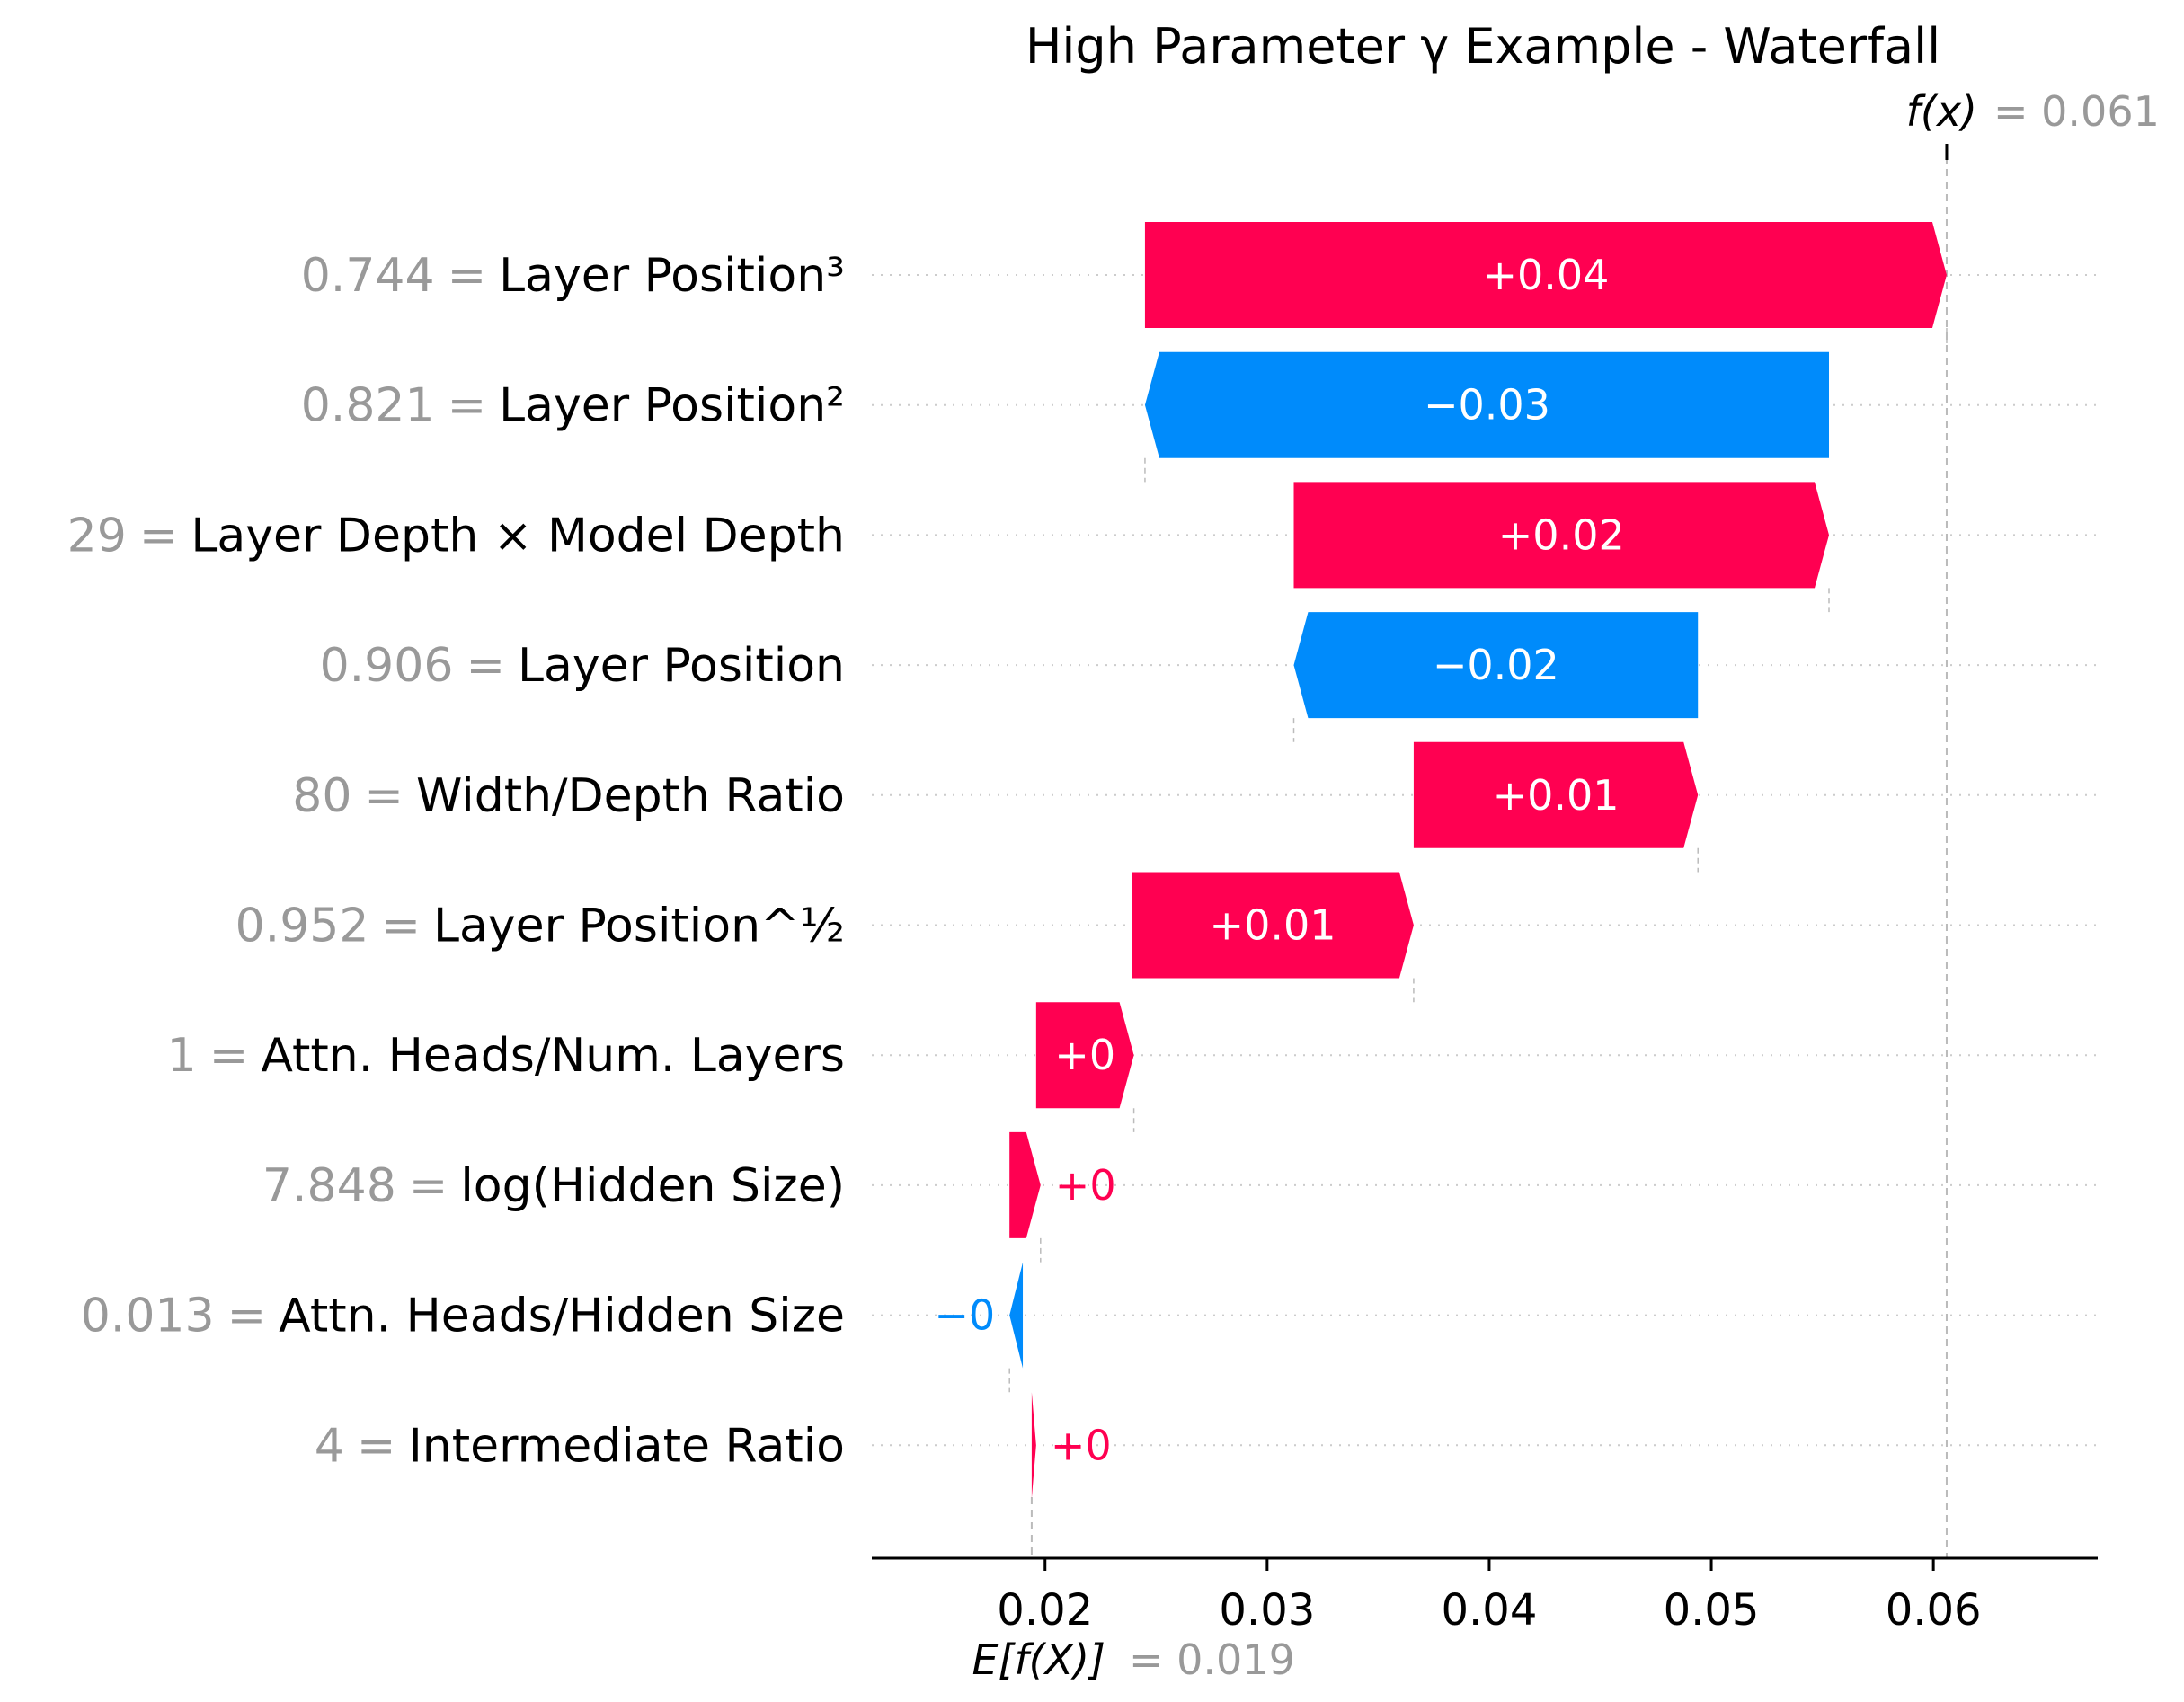 This screenshot has width=2184, height=1702. What do you see at coordinates (1039, 1660) in the screenshot?
I see `ex-label: E[f(X)]` at bounding box center [1039, 1660].